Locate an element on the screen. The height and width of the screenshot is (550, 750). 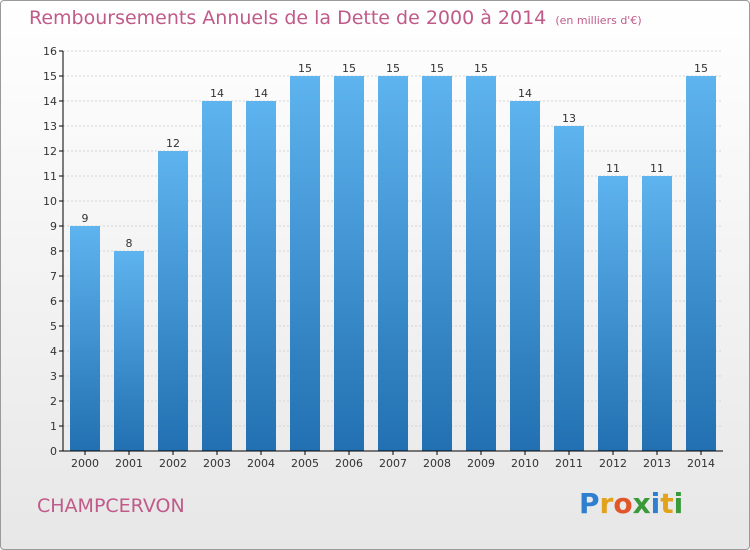
bar-2014 is located at coordinates (701, 263).